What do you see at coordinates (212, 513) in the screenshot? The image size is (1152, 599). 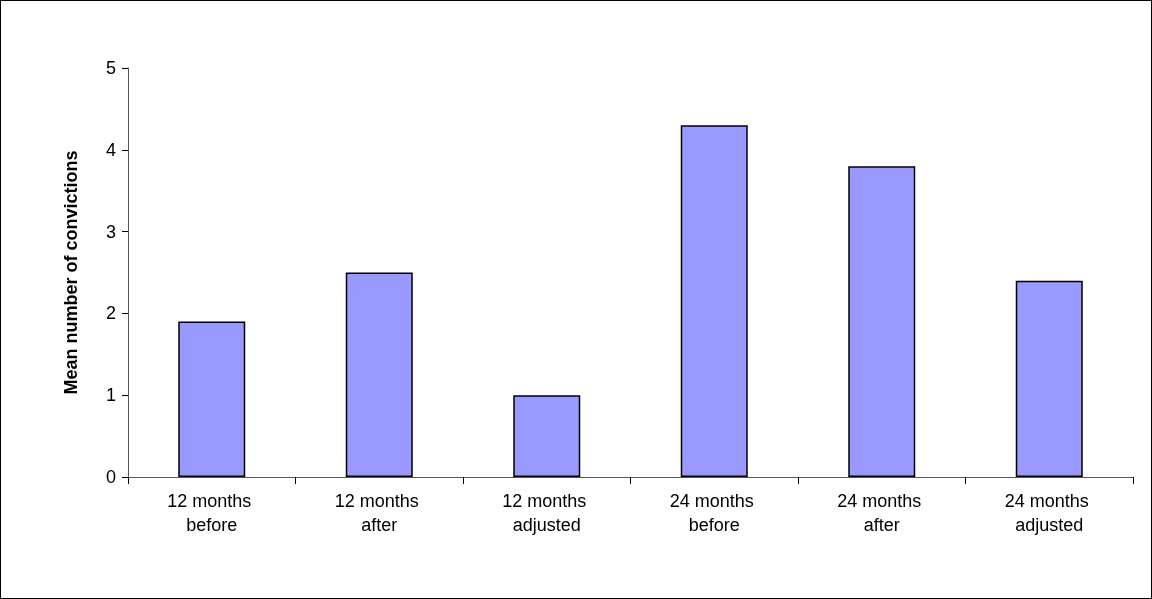 I see `x-tick-label: 12 months before` at bounding box center [212, 513].